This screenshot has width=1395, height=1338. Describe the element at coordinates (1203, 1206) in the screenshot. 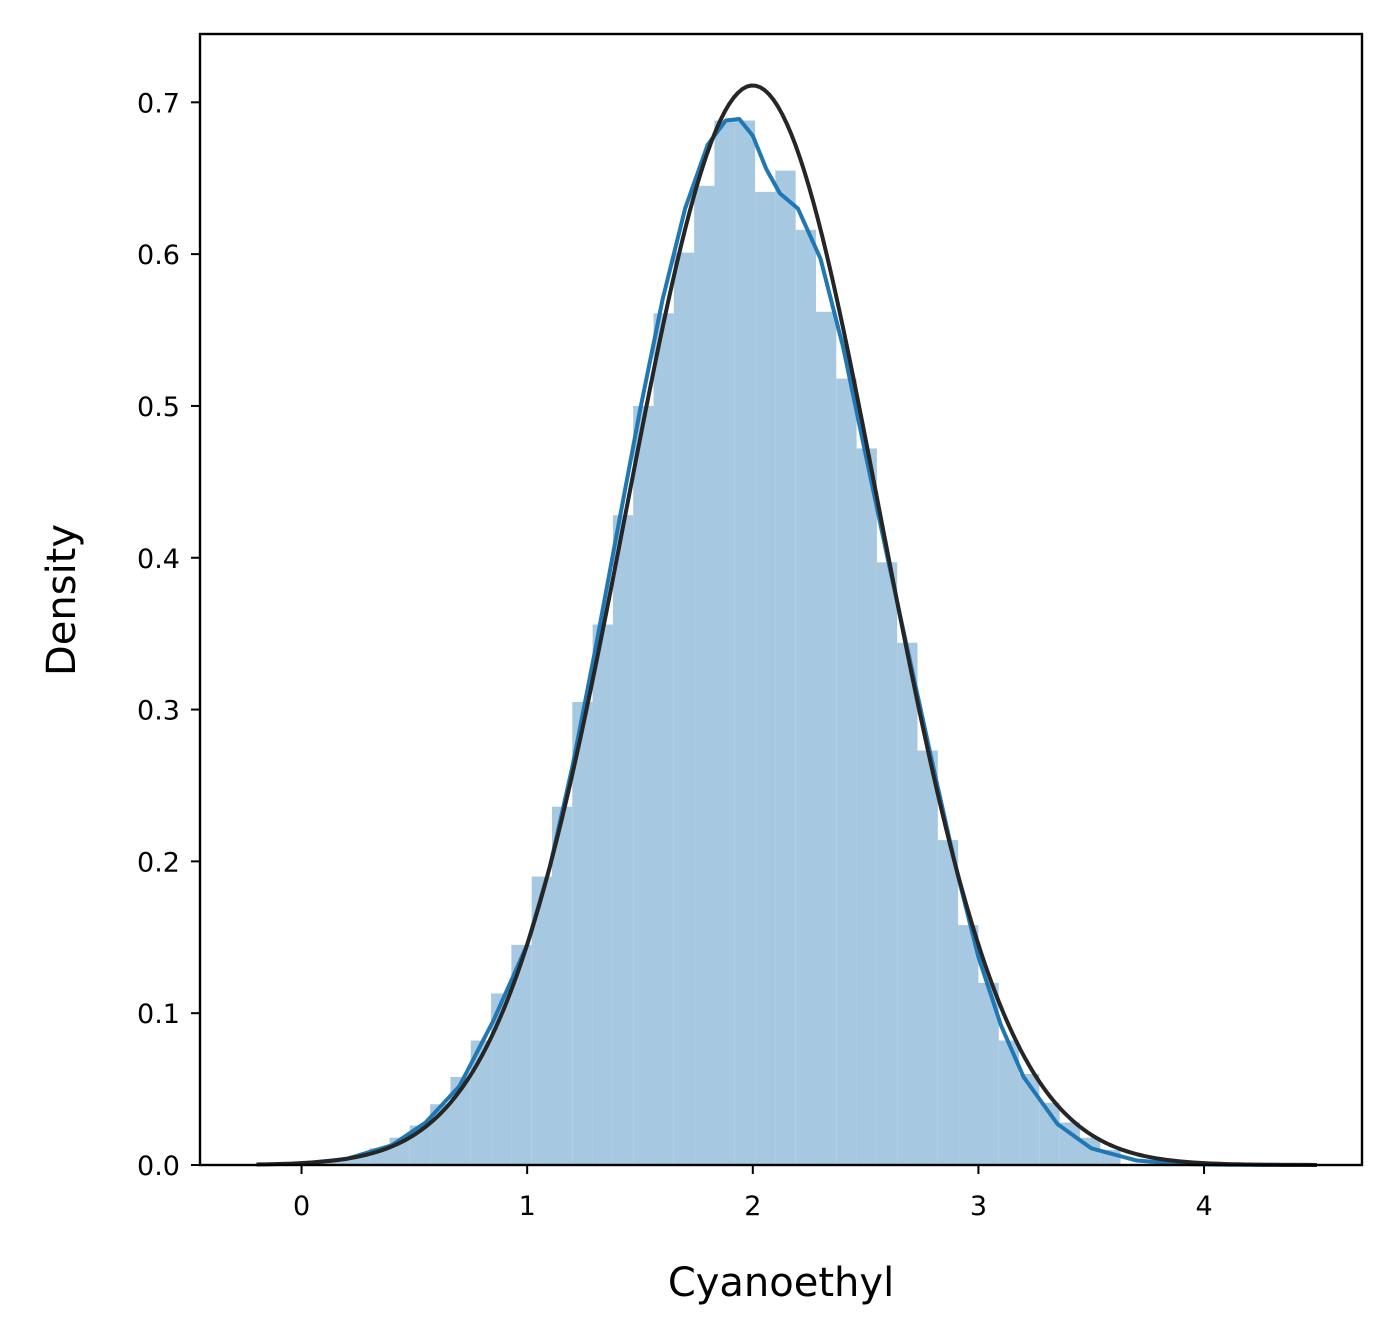

I see `x-tick-label: 4` at that location.